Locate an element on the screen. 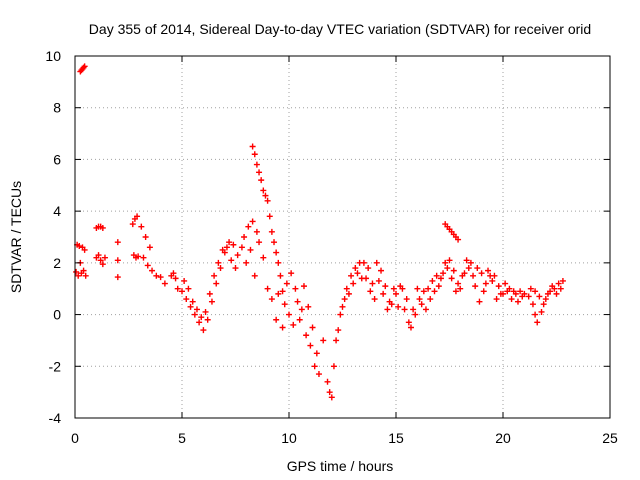 The height and width of the screenshot is (480, 640). x-tick-label: 20 is located at coordinates (503, 438).